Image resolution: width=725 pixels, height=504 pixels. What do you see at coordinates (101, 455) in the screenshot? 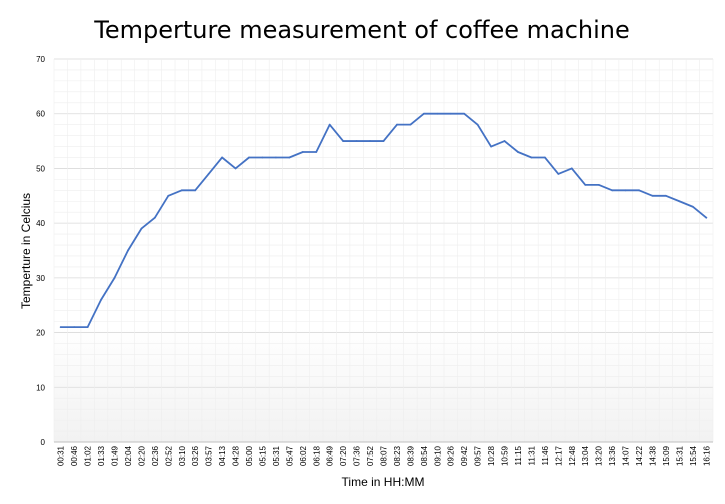
I see `x-tick-label: 01:33` at bounding box center [101, 455].